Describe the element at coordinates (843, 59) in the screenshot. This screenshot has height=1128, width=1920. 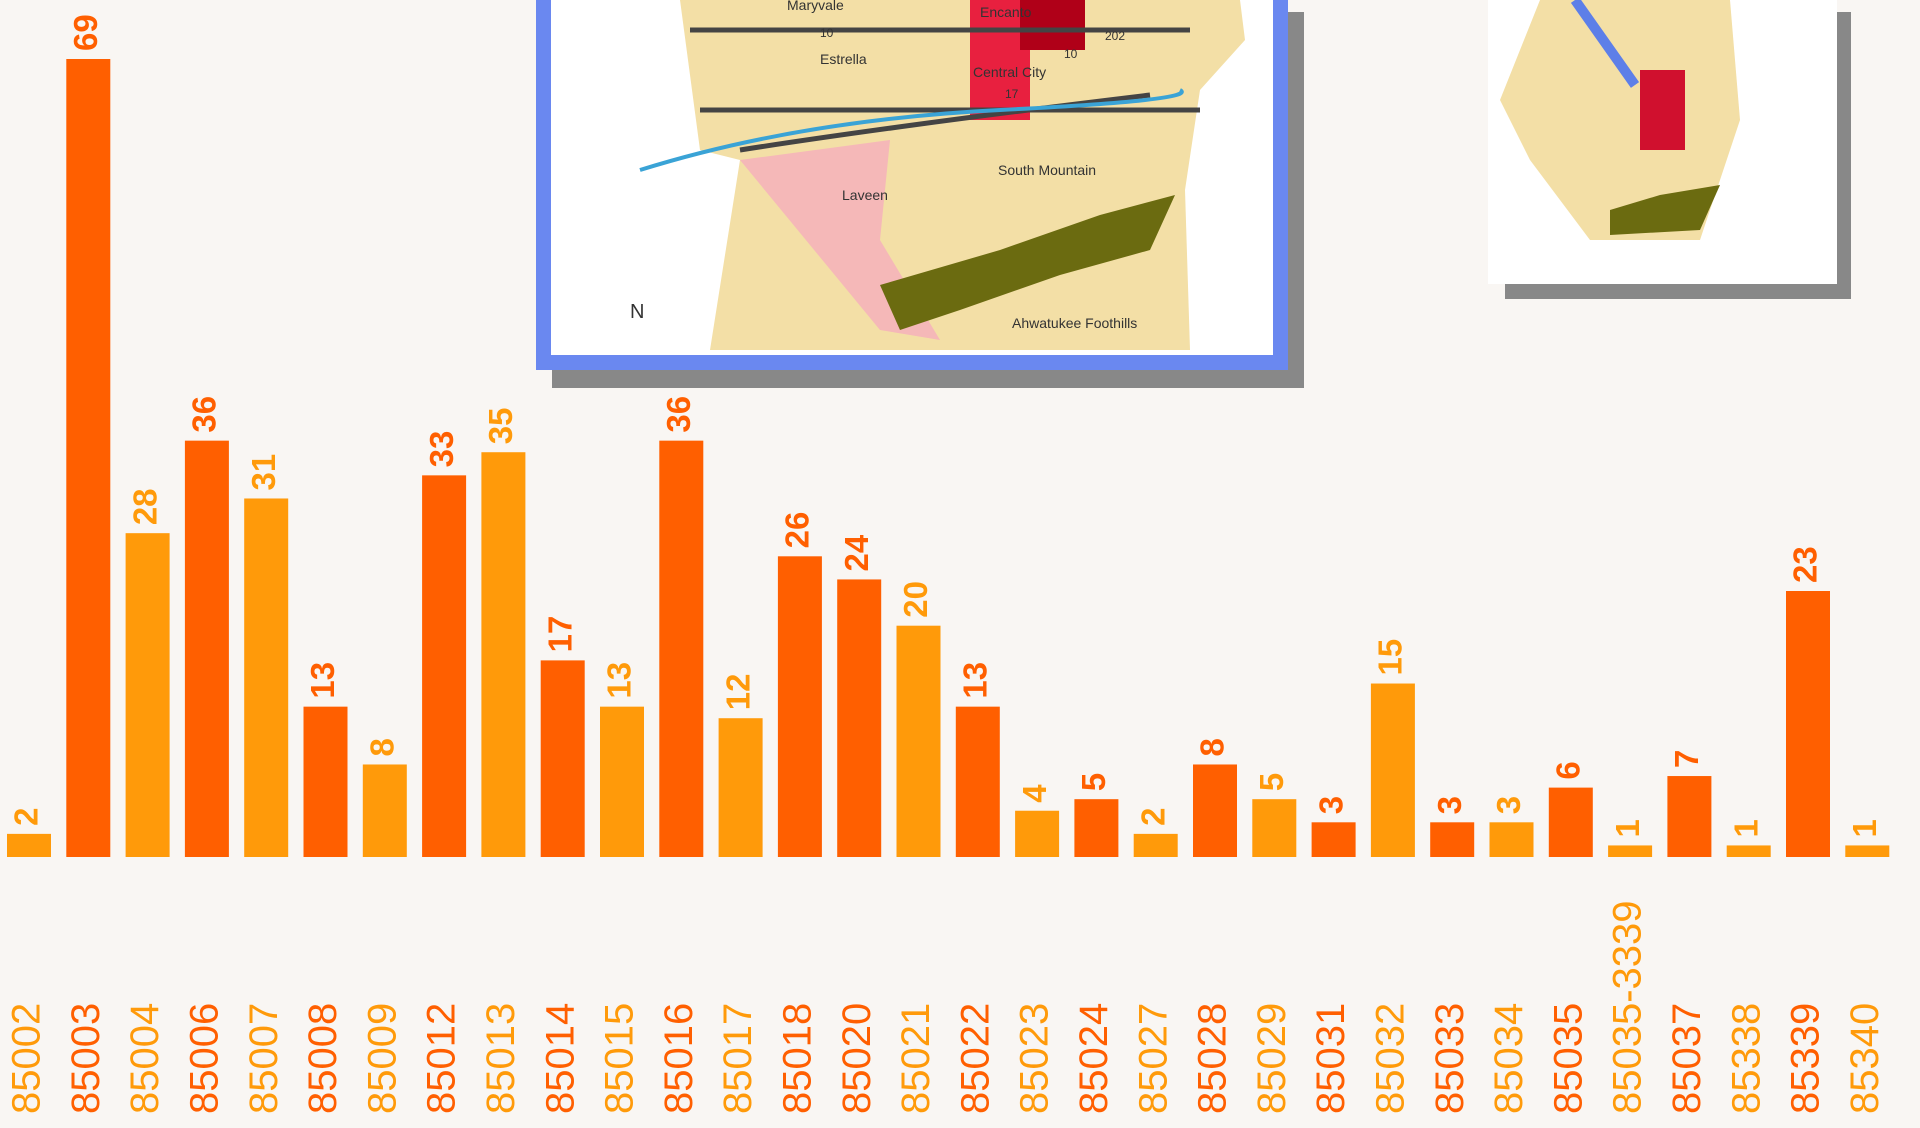
I see `map-label: Estrella` at that location.